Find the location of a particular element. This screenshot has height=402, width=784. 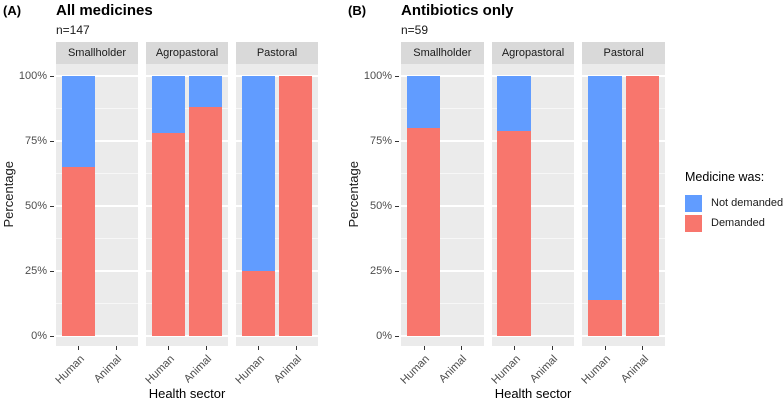

y-axis: 100% 75% 50% 25% 0% is located at coordinates (381, 194).